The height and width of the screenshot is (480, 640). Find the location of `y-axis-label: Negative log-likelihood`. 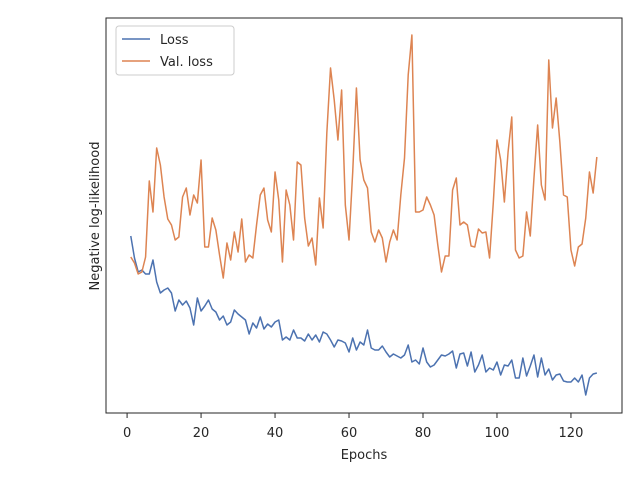

y-axis-label: Negative log-likelihood is located at coordinates (95, 216).